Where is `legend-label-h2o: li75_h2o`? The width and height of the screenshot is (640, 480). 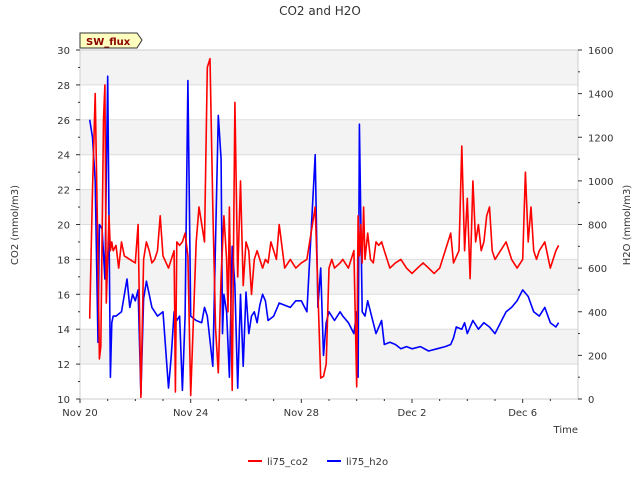 legend-label-h2o: li75_h2o is located at coordinates (367, 462).